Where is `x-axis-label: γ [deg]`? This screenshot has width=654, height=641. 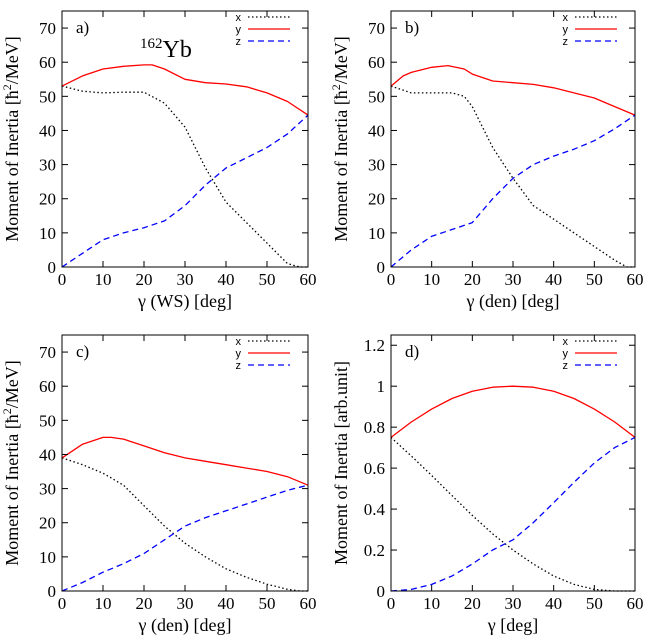
x-axis-label: γ [deg] is located at coordinates (512, 625).